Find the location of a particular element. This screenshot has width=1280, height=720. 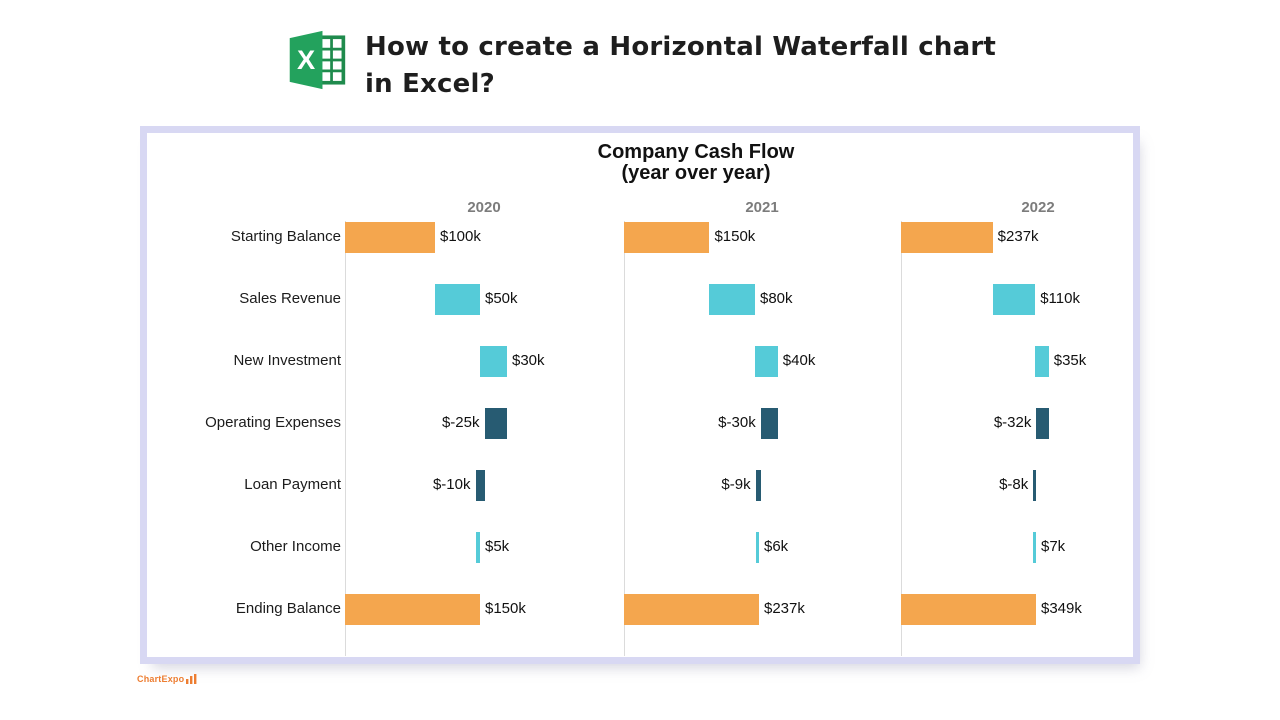

bar-value-label: $110k is located at coordinates (1060, 298).